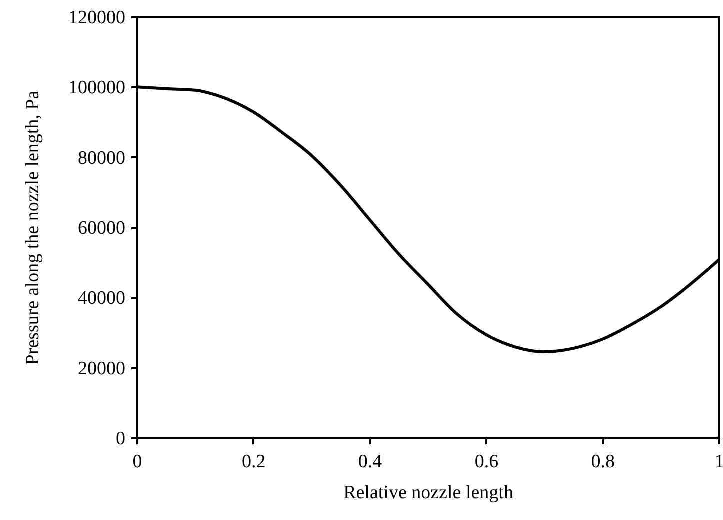 Image resolution: width=723 pixels, height=520 pixels. What do you see at coordinates (603, 462) in the screenshot?
I see `x-tick-label: 0.8` at bounding box center [603, 462].